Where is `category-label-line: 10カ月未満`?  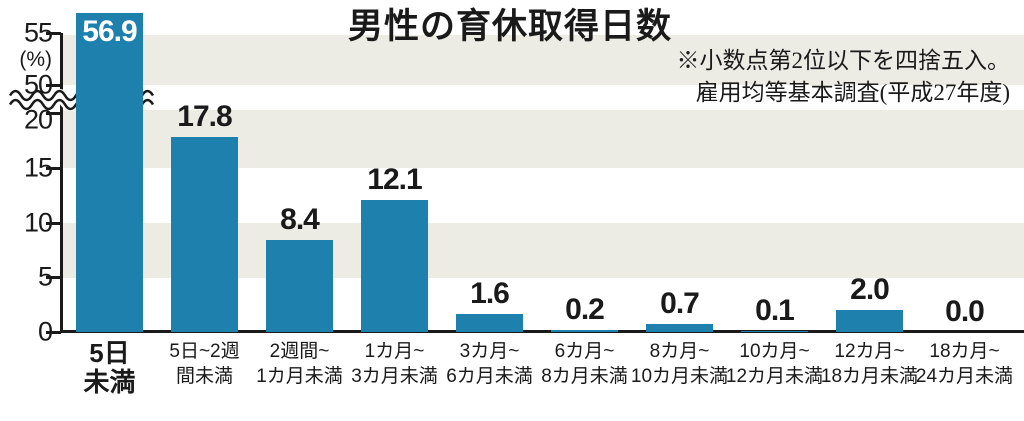 category-label-line: 10カ月未満 is located at coordinates (679, 376).